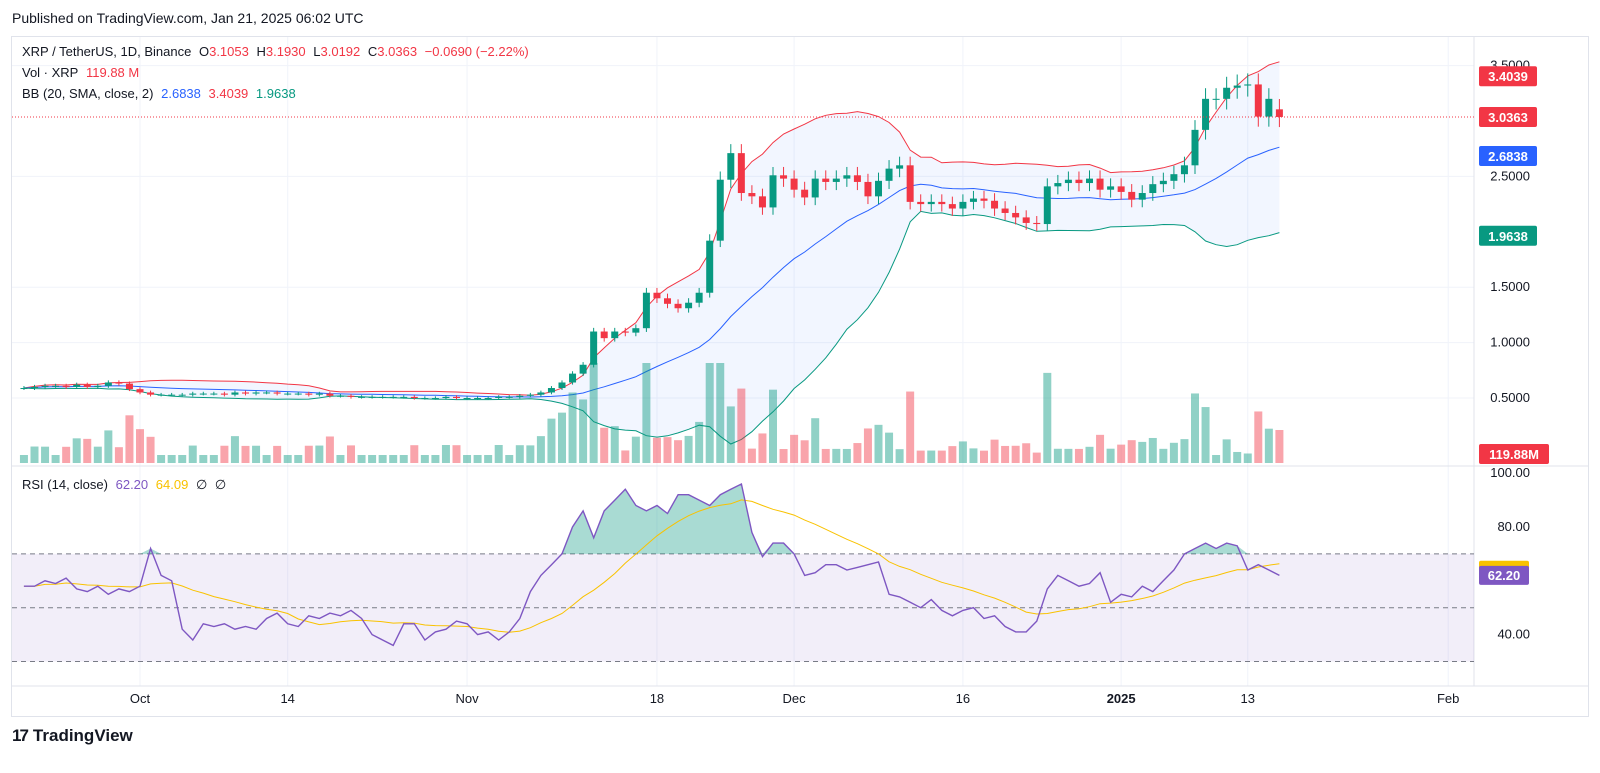 The image size is (1600, 773). I want to click on time-axis-label: 14, so click(287, 698).